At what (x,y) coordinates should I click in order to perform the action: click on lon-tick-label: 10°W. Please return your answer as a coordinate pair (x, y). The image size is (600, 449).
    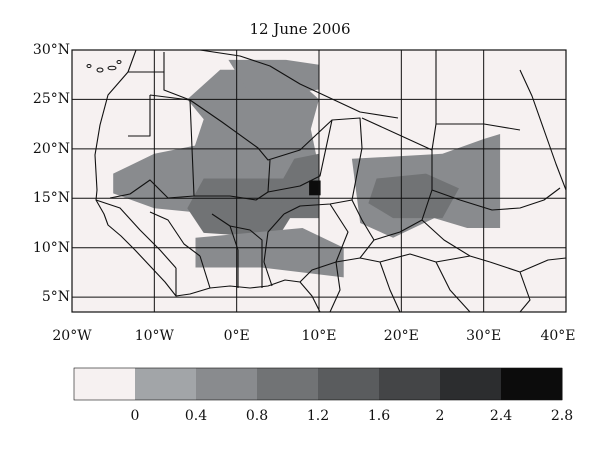
    Looking at the image, I should click on (154, 336).